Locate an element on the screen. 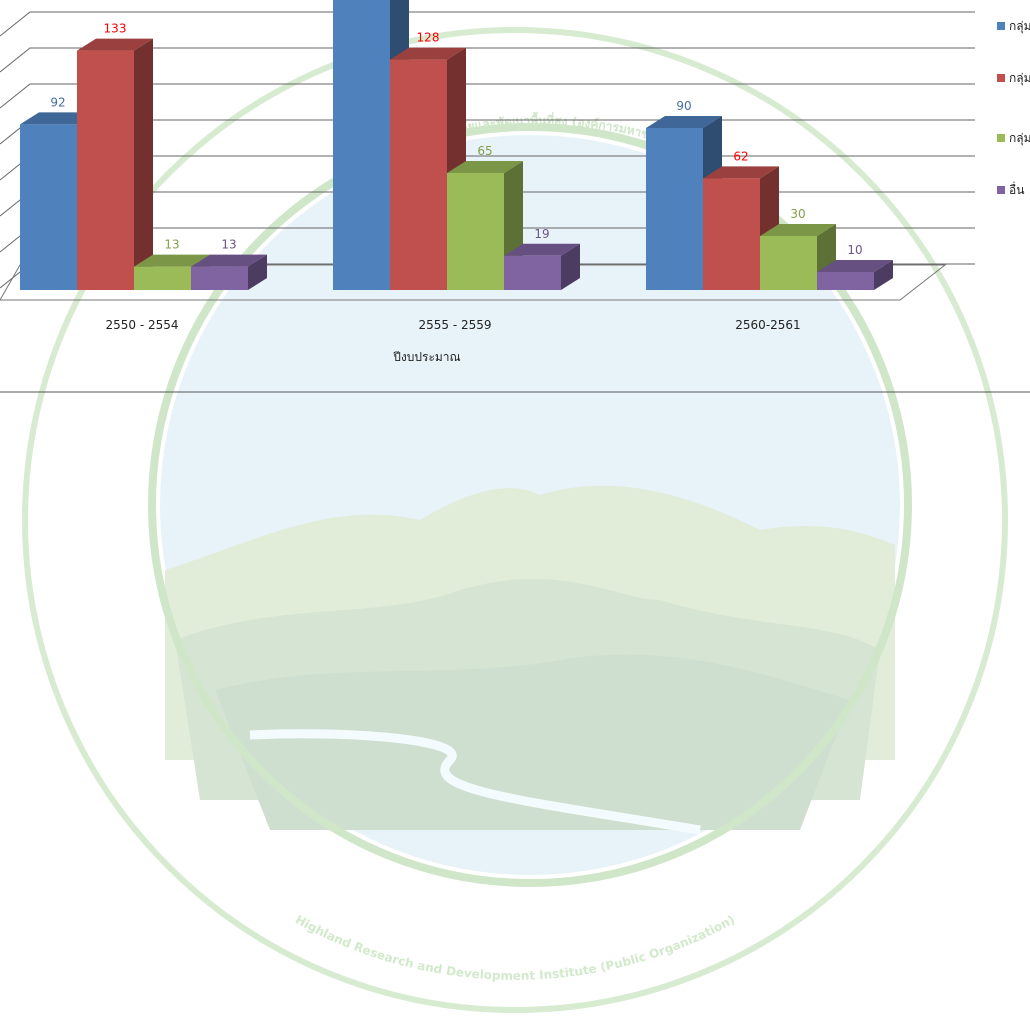 Image resolution: width=1030 pixels, height=1018 pixels. x-axis-label: ปีงบประมาณ is located at coordinates (427, 357).